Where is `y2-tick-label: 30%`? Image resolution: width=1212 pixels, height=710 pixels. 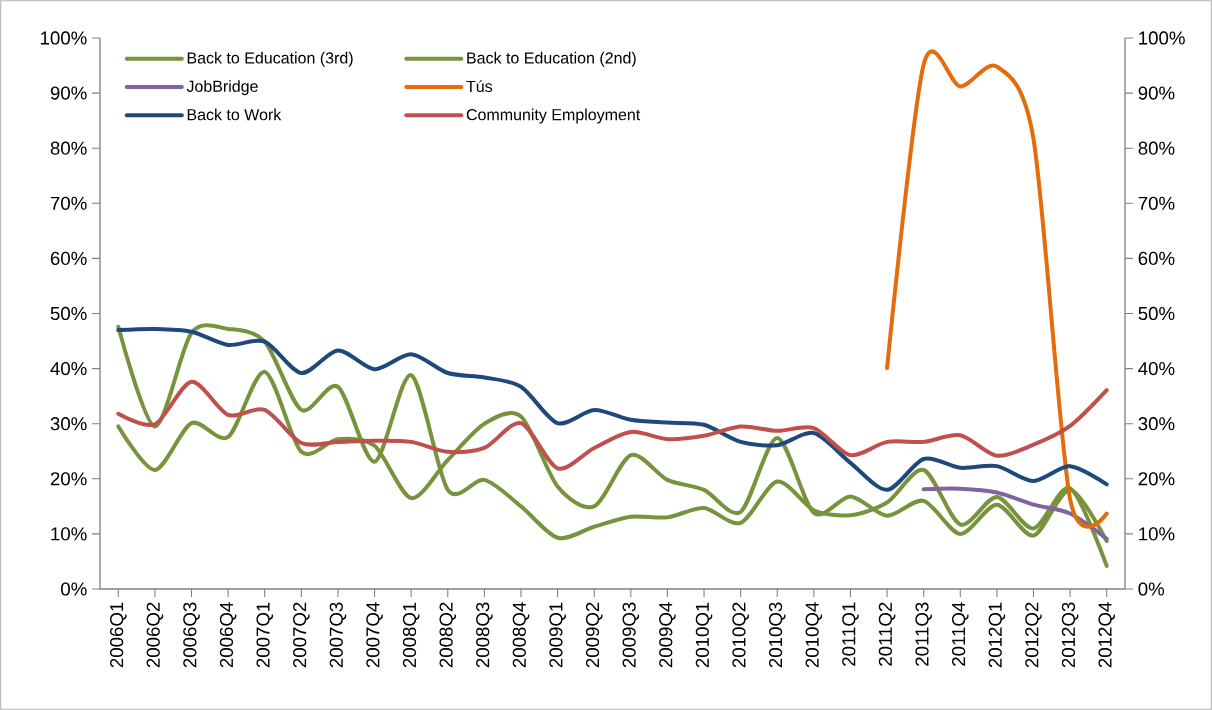
y2-tick-label: 30% is located at coordinates (68, 424).